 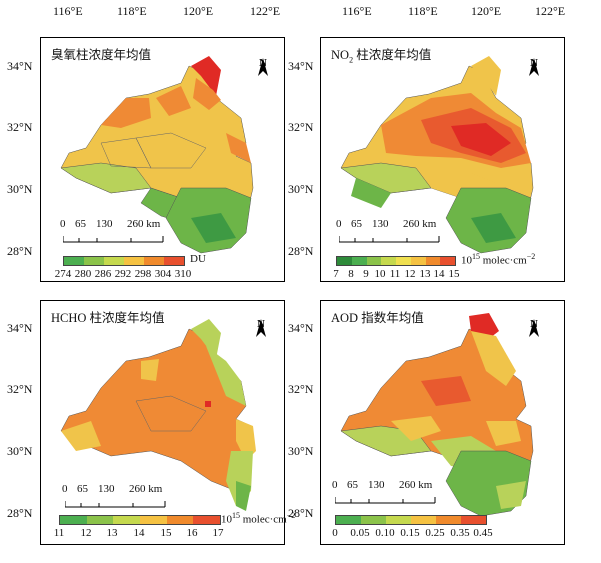 I want to click on legend-num-hcho-6: 17, so click(x=218, y=533).